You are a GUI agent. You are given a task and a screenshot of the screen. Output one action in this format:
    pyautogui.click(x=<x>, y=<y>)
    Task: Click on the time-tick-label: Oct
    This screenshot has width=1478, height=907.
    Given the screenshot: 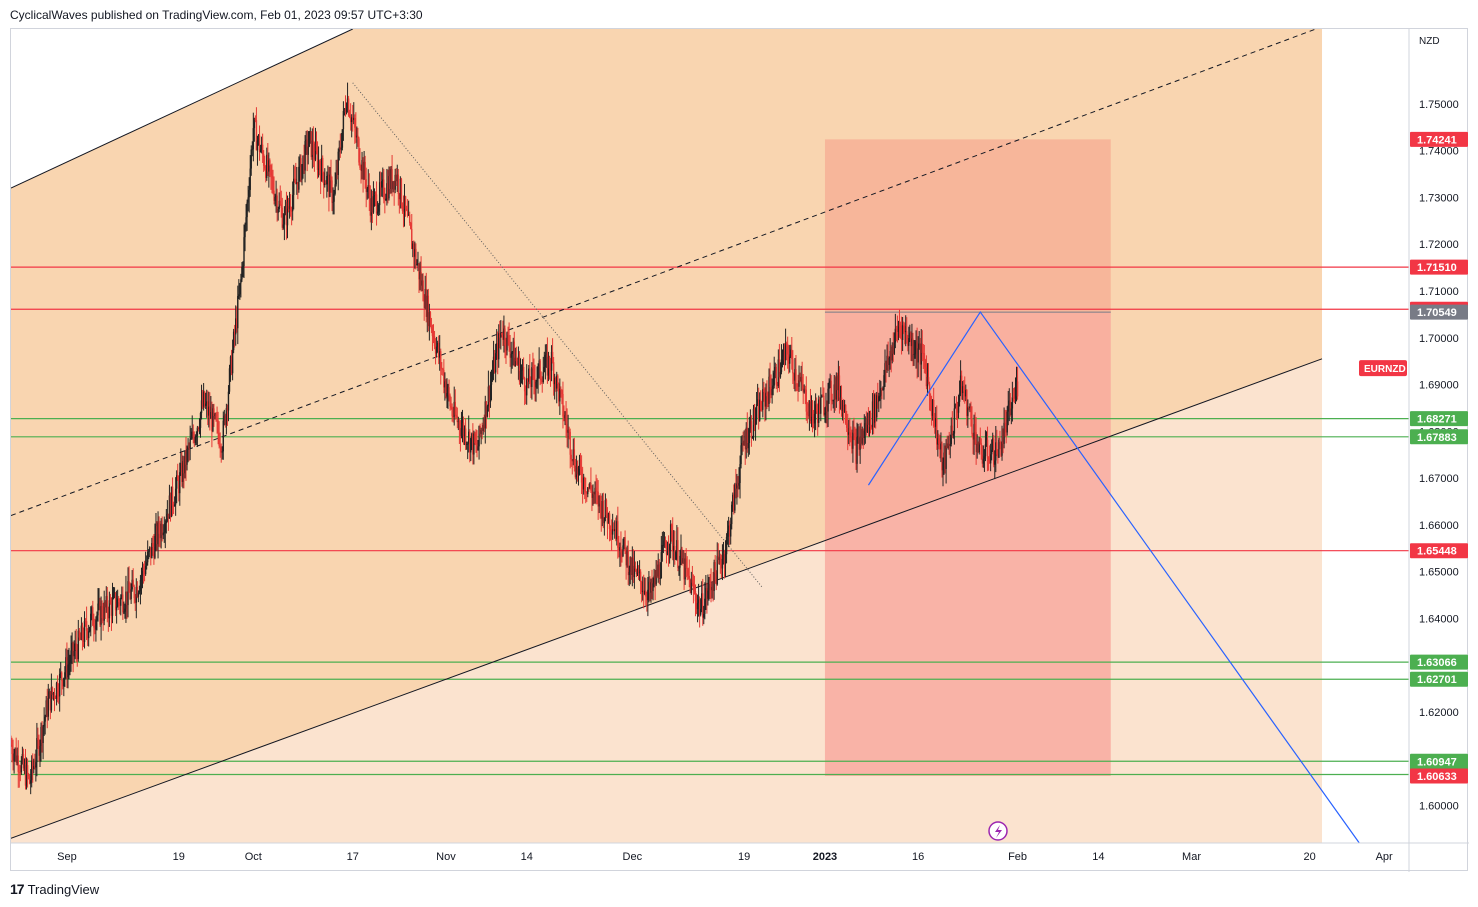 What is the action you would take?
    pyautogui.click(x=253, y=857)
    